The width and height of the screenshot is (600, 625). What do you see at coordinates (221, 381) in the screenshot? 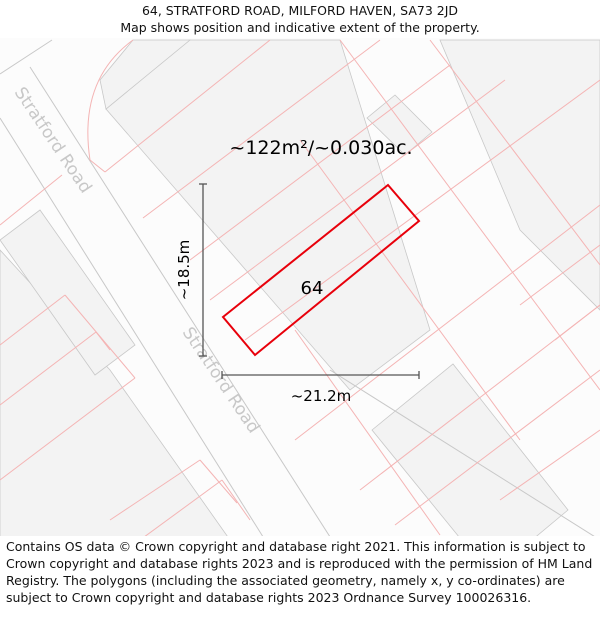
I see `road-label-stratford-south: Stratford Road` at bounding box center [221, 381].